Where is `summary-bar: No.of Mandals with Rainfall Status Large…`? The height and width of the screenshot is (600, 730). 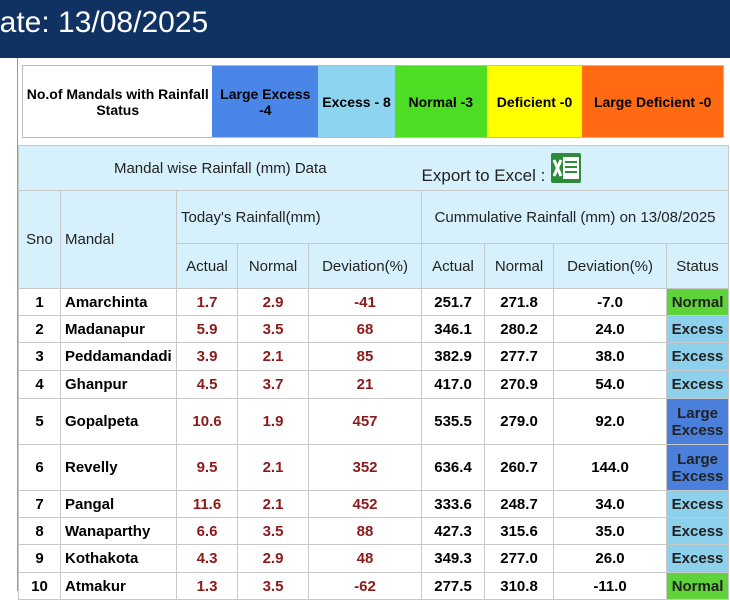 summary-bar: No.of Mandals with Rainfall Status Large… is located at coordinates (373, 101).